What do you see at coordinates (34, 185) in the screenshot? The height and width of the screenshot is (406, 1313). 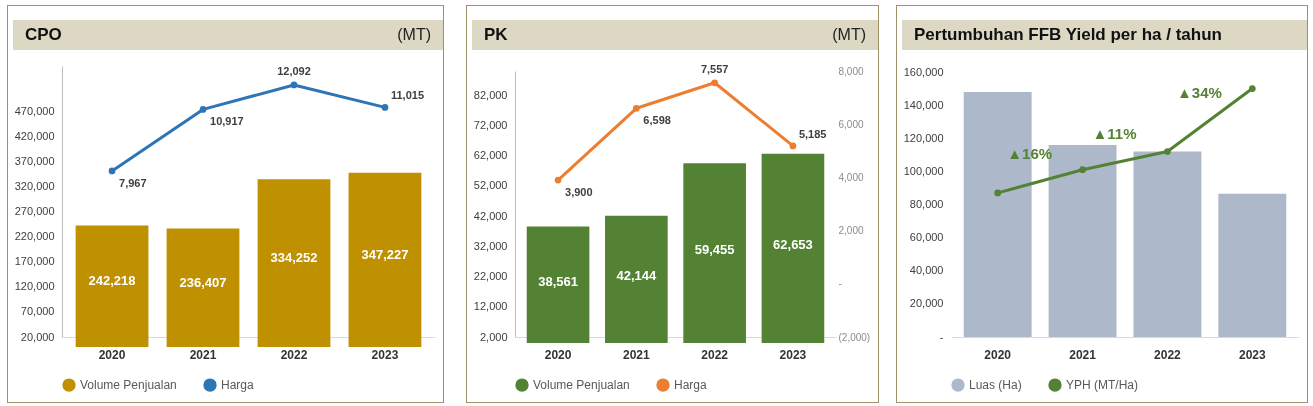 I see `y-tick-label: 320,000` at bounding box center [34, 185].